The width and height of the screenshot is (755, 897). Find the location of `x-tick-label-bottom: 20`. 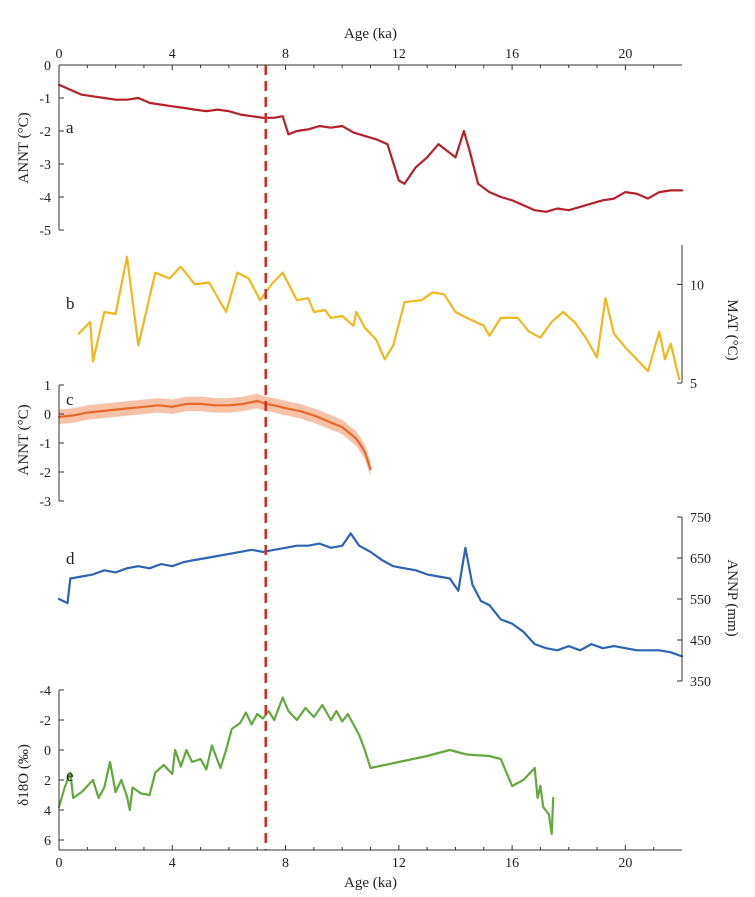

x-tick-label-bottom: 20 is located at coordinates (625, 863).